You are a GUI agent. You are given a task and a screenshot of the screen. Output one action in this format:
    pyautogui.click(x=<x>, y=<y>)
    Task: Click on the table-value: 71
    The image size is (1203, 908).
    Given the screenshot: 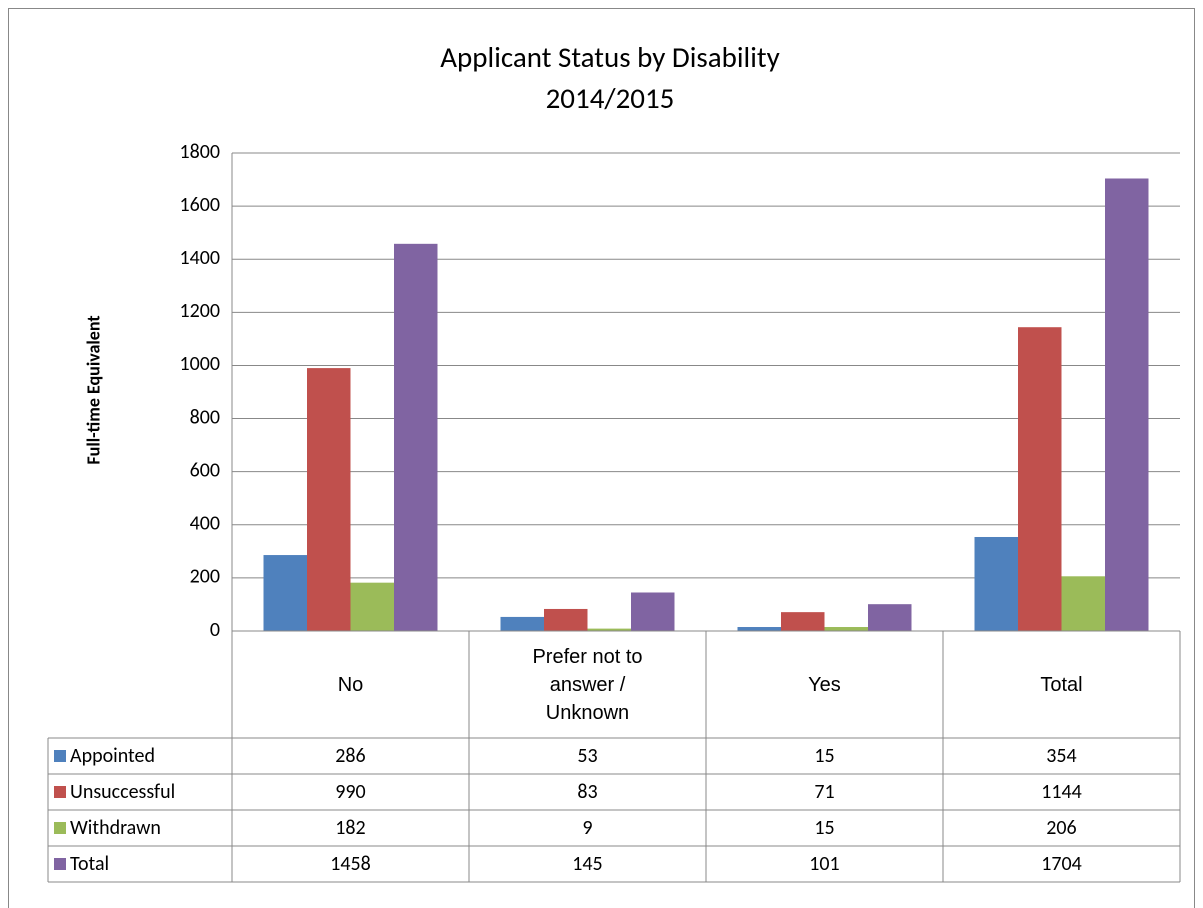 What is the action you would take?
    pyautogui.click(x=824, y=792)
    